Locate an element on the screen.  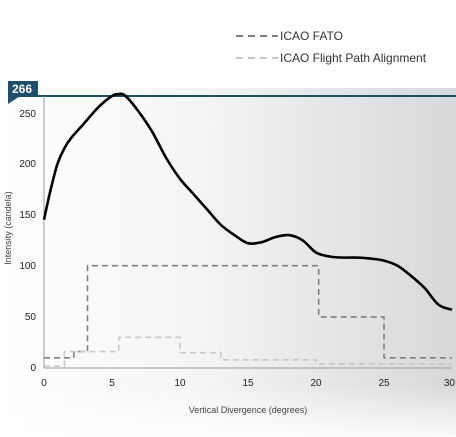
max-value-badge is located at coordinates (23, 88).